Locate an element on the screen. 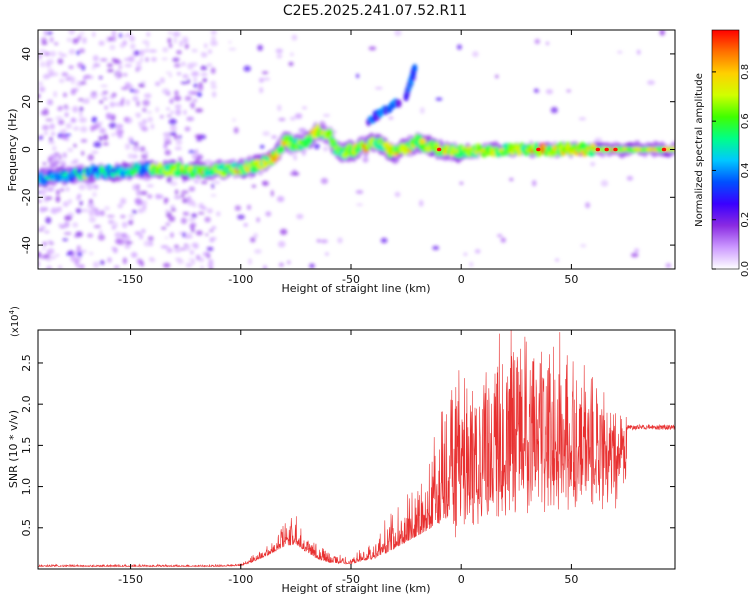  y-tick-label: 0 is located at coordinates (26, 149).